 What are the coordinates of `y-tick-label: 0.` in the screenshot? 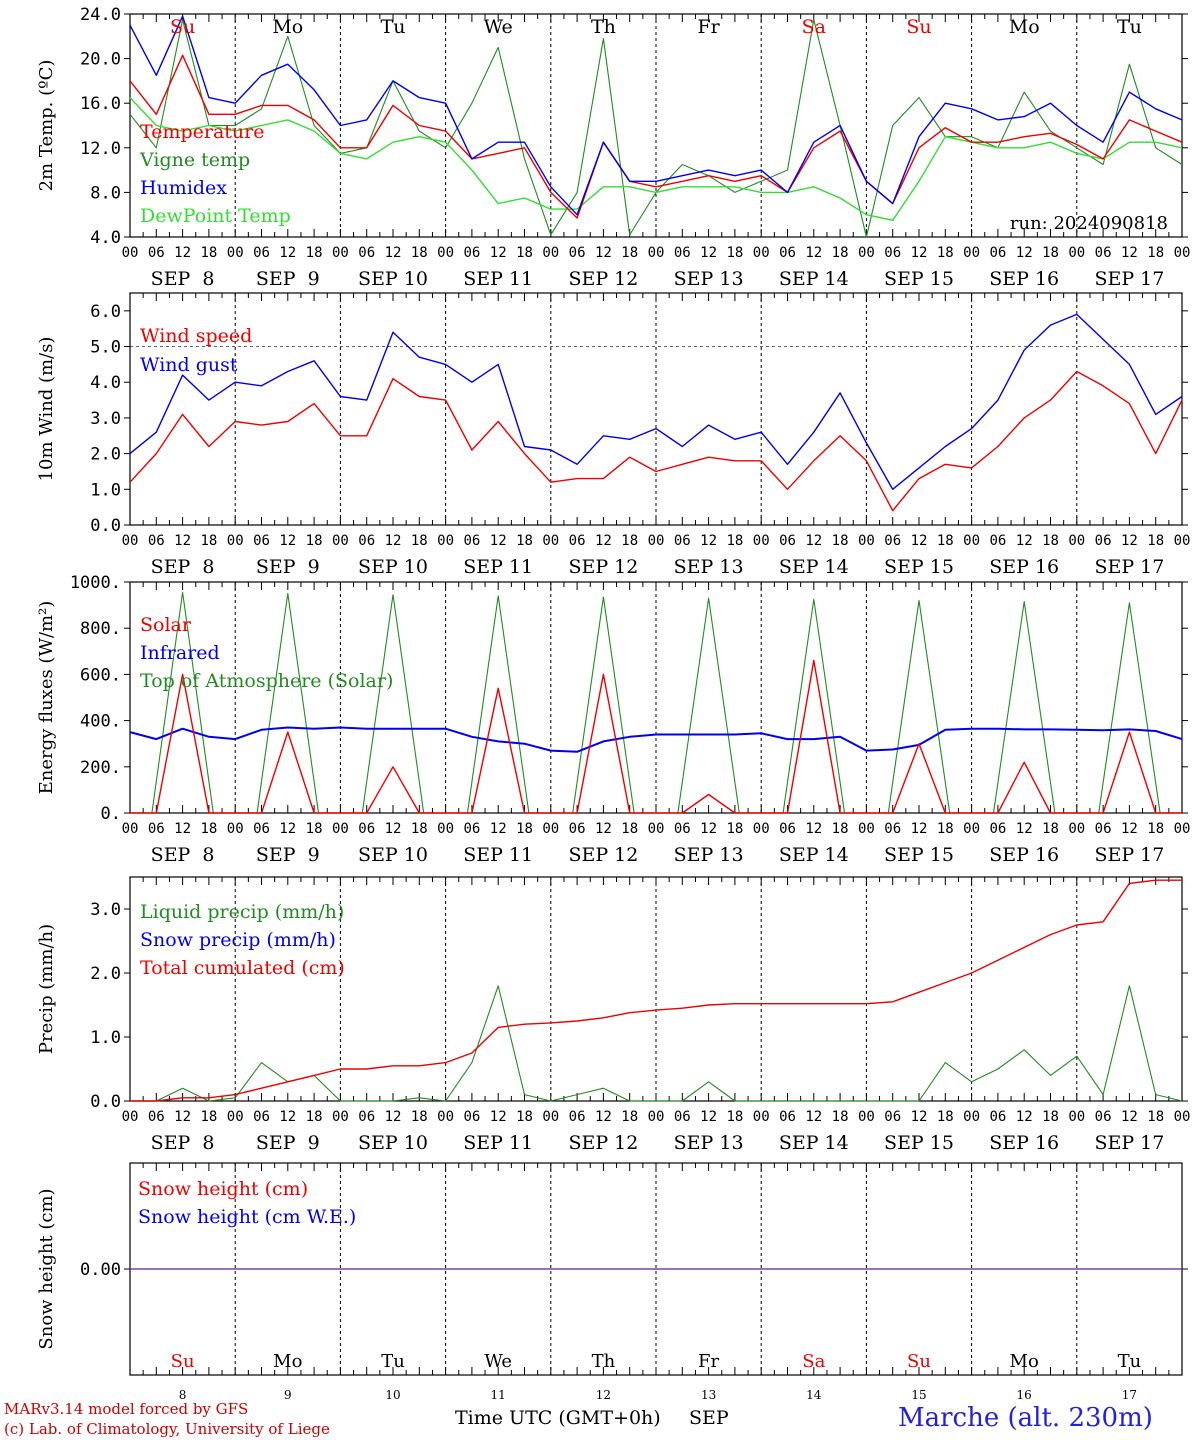 It's located at (111, 814).